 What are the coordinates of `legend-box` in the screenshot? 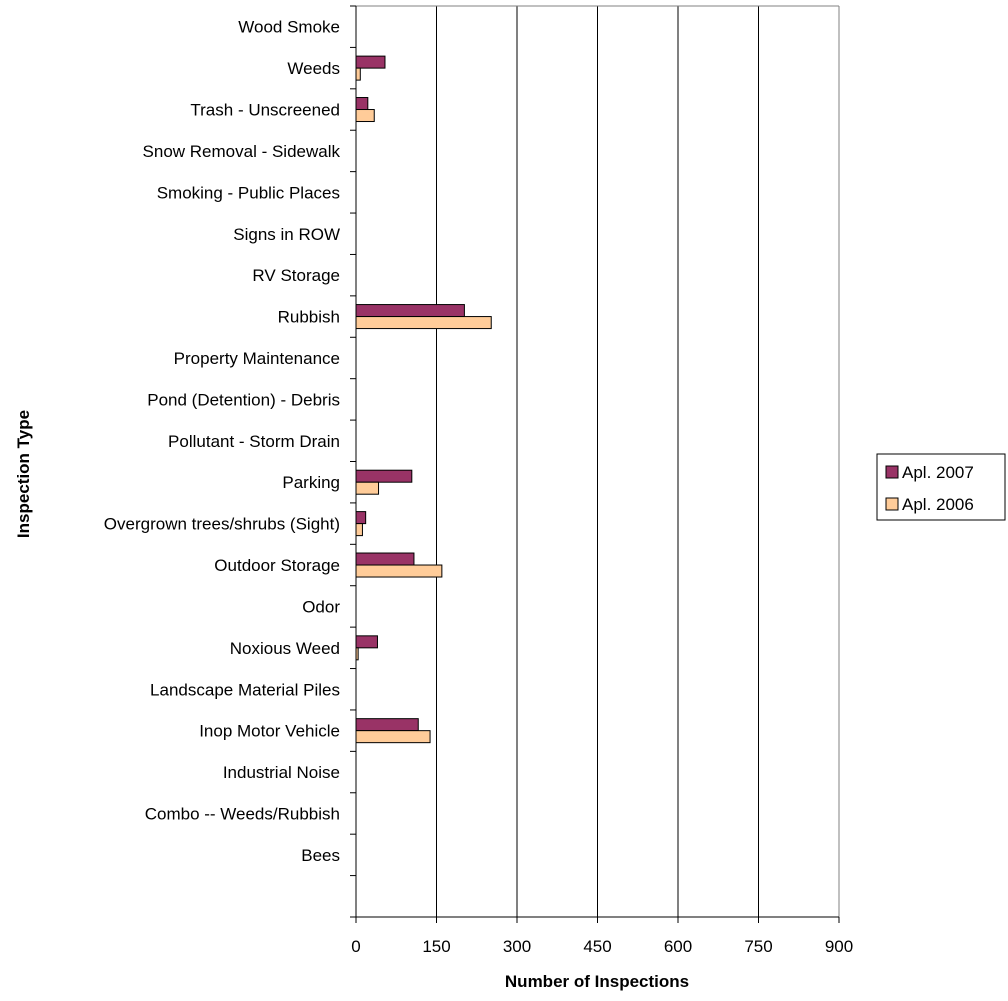 It's located at (941, 487).